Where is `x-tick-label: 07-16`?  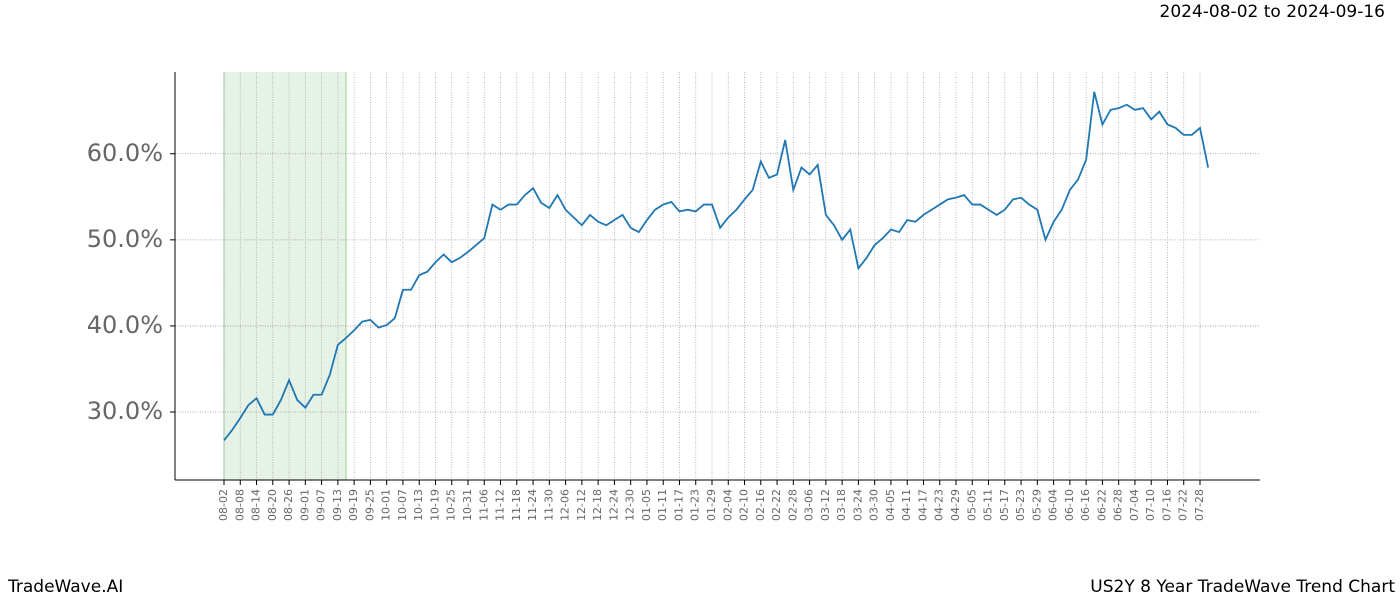 x-tick-label: 07-16 is located at coordinates (1166, 505).